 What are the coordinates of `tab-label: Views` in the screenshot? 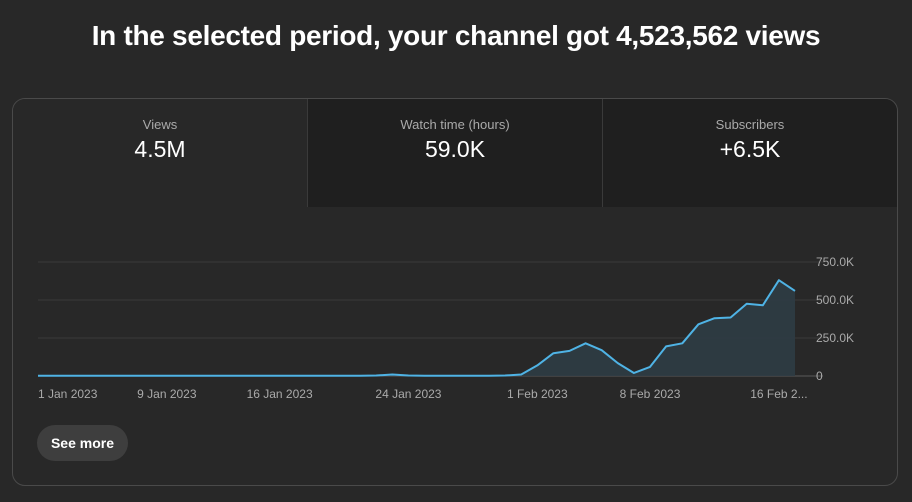 It's located at (160, 124).